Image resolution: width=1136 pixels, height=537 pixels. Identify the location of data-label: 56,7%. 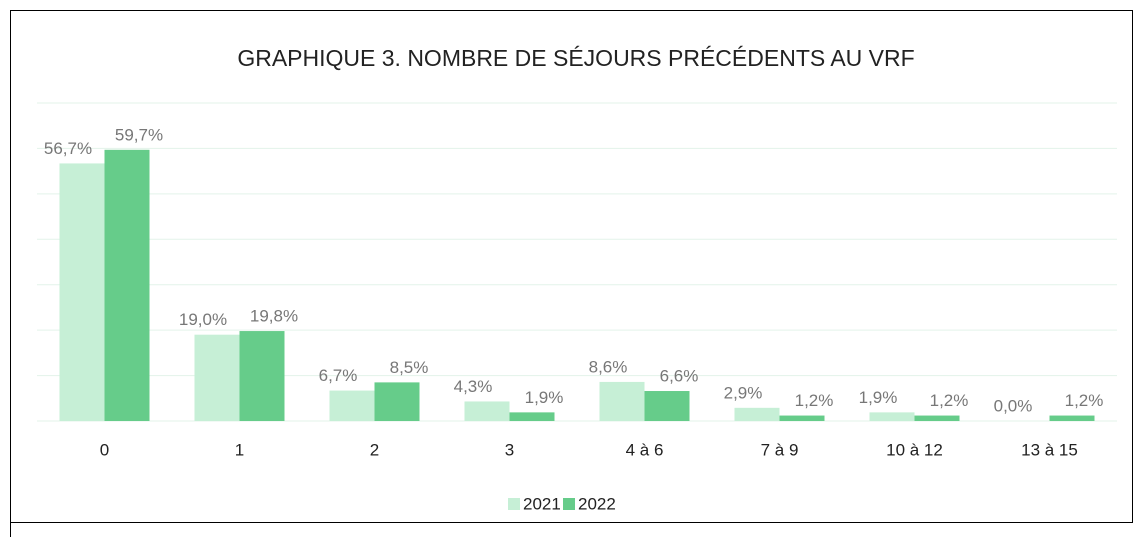
(68, 148).